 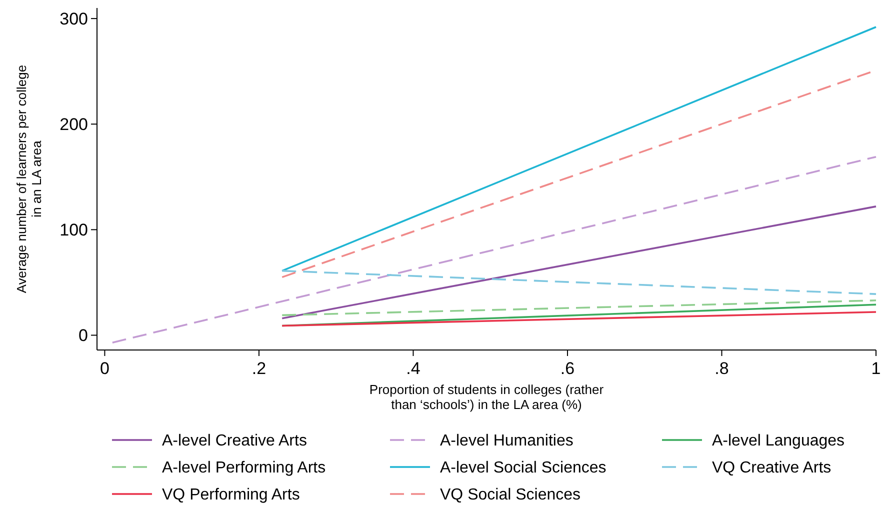 I want to click on x-tick-label: .6, so click(x=567, y=368).